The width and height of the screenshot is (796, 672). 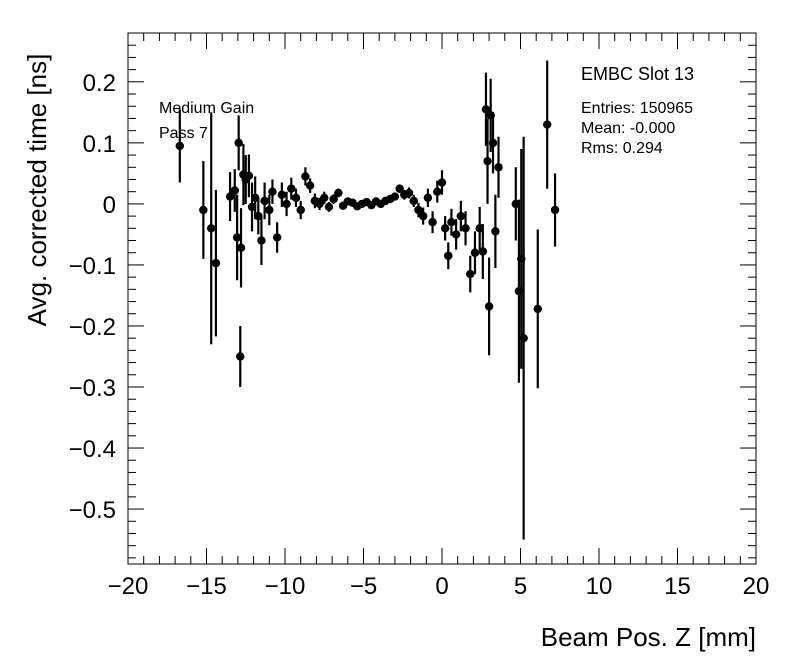 I want to click on stats-entries: Entries: 150965, so click(x=637, y=108).